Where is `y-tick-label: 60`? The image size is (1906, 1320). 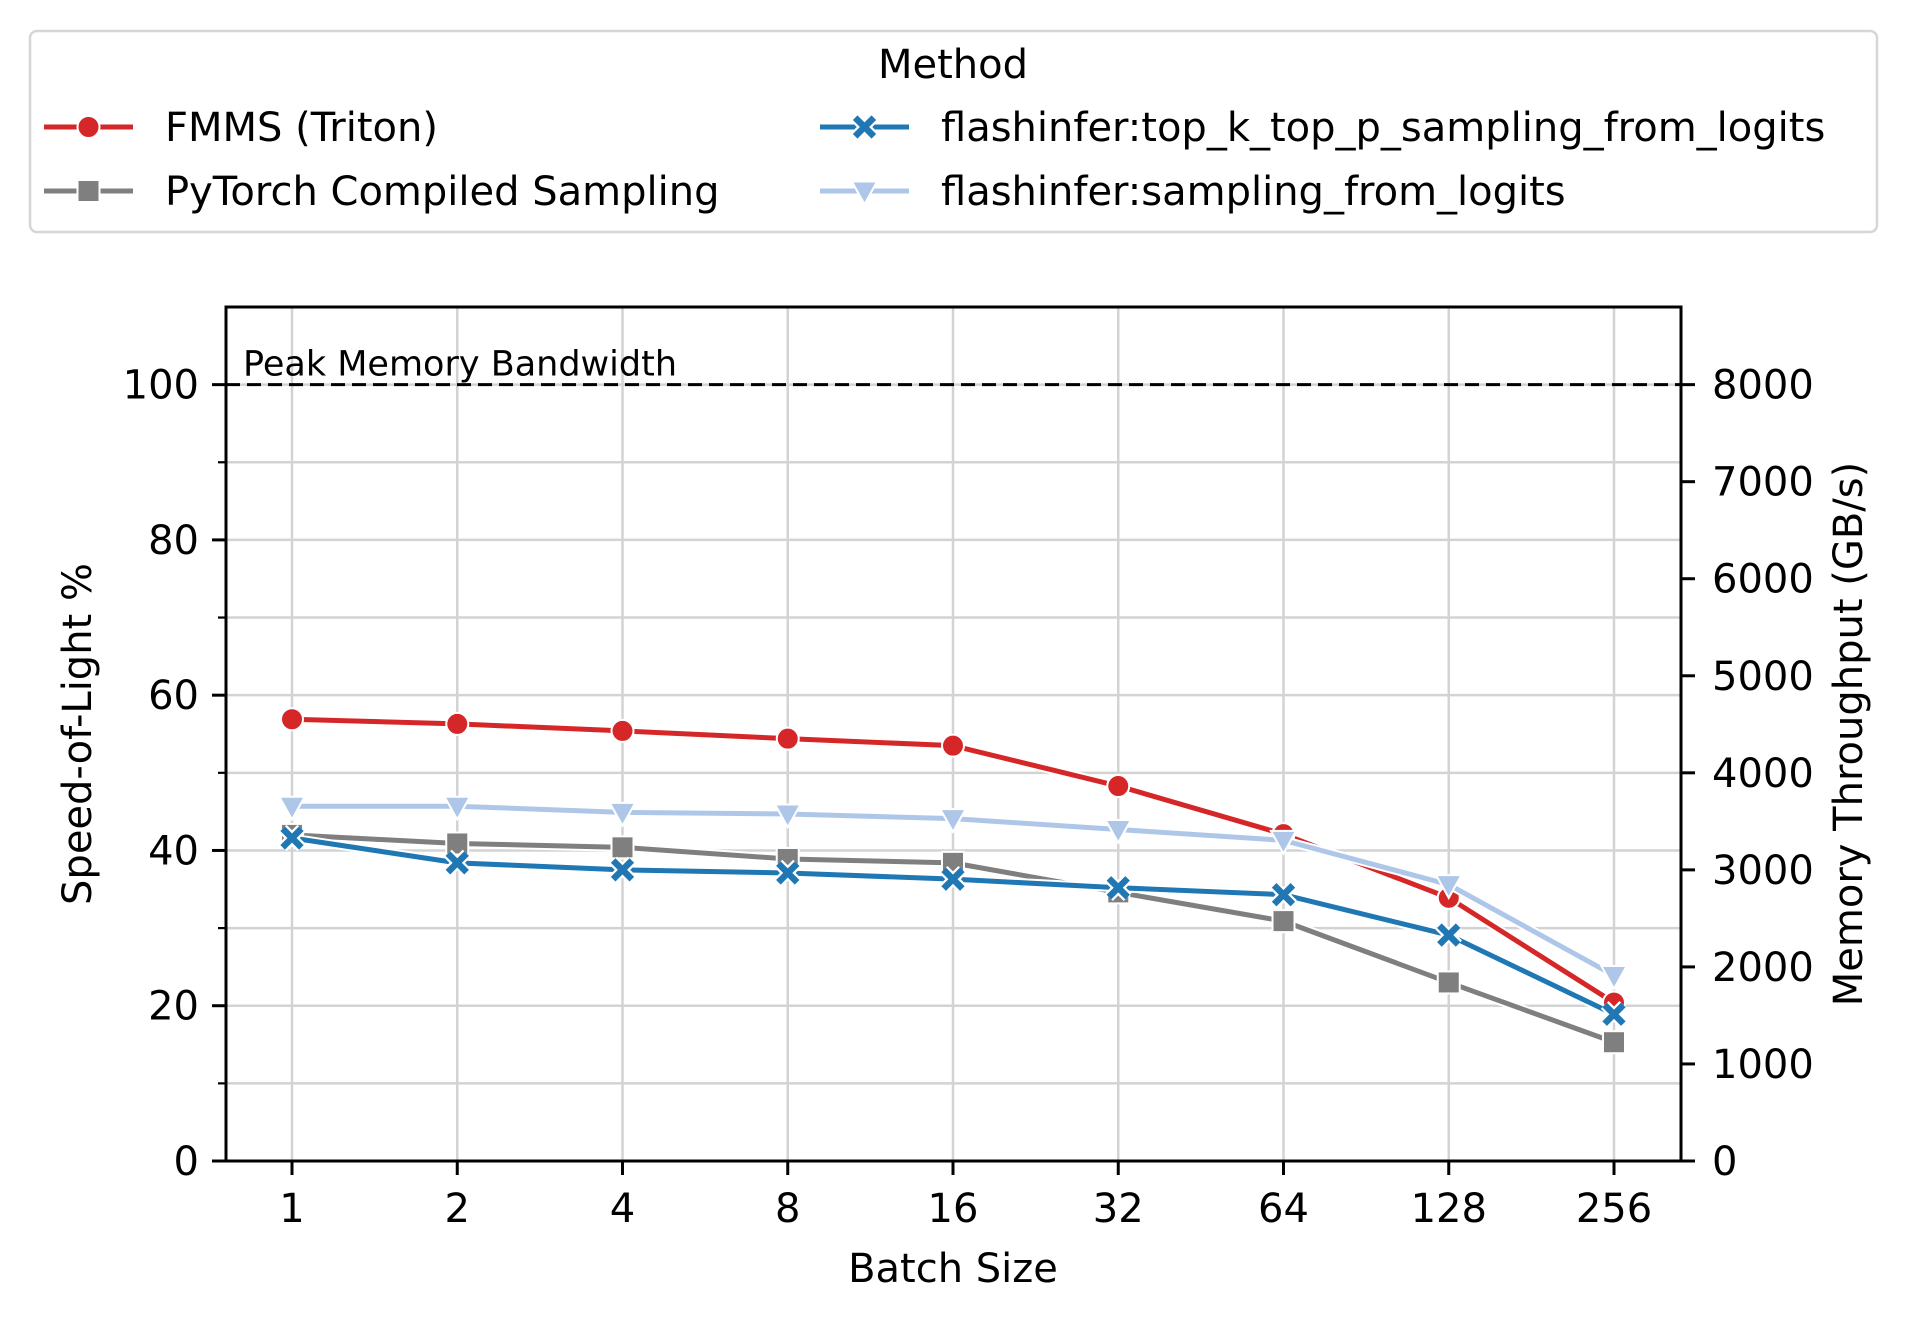
y-tick-label: 60 is located at coordinates (173, 696).